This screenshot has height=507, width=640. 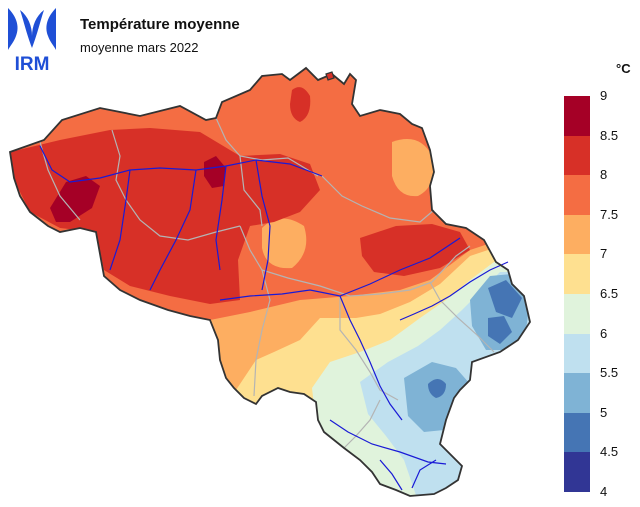 I want to click on legend-tick-label: 7.5, so click(x=609, y=214).